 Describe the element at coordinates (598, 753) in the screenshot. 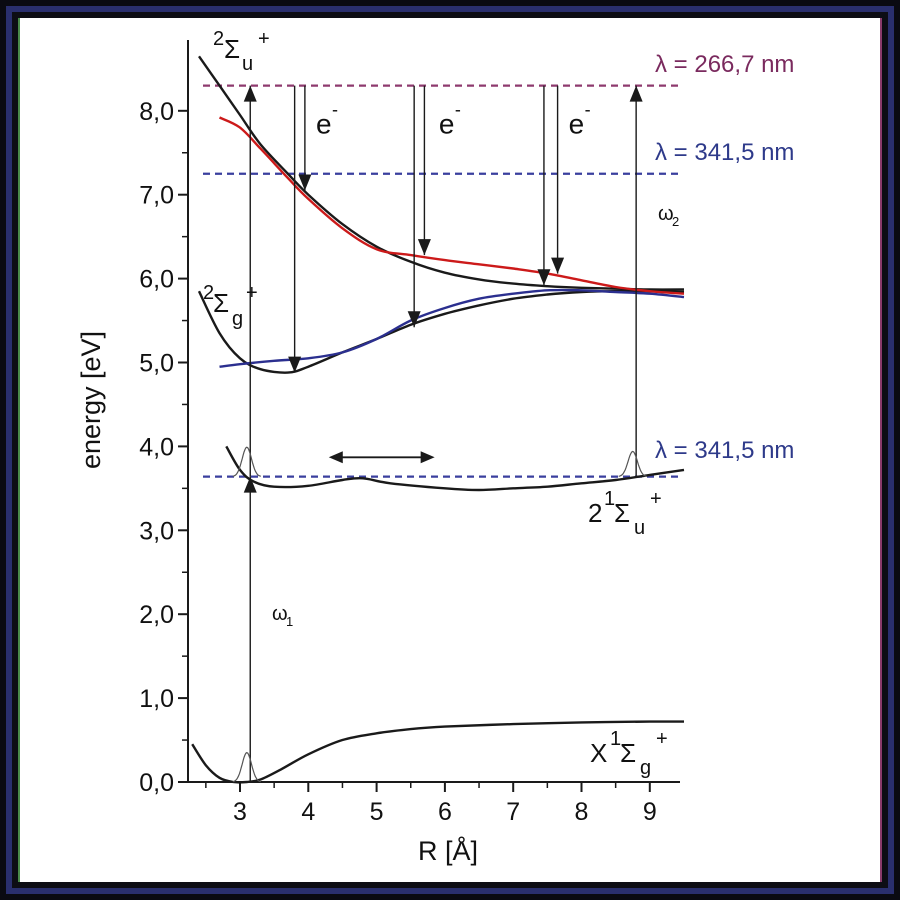

I see `svg-text: X` at that location.